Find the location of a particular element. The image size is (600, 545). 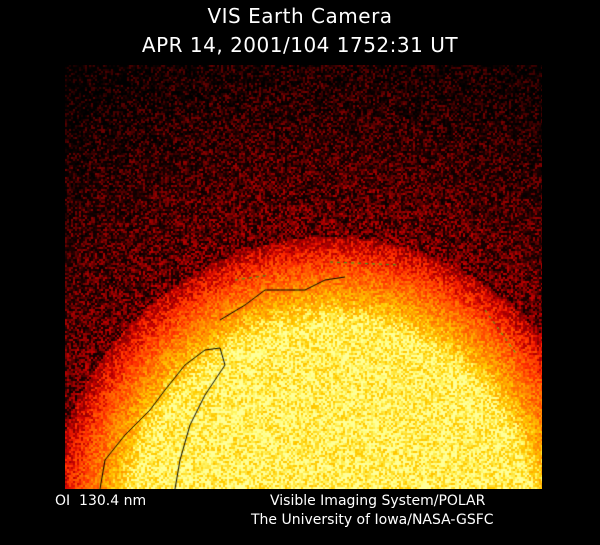

image-datetime: APR 14, 2001/104 1752:31 UT is located at coordinates (300, 45).